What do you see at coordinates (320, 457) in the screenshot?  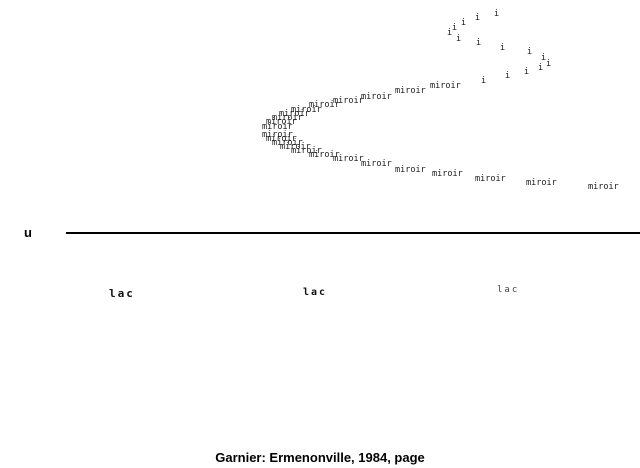 I see `page-caption: Garnier: Ermenonville, 1984, page` at bounding box center [320, 457].